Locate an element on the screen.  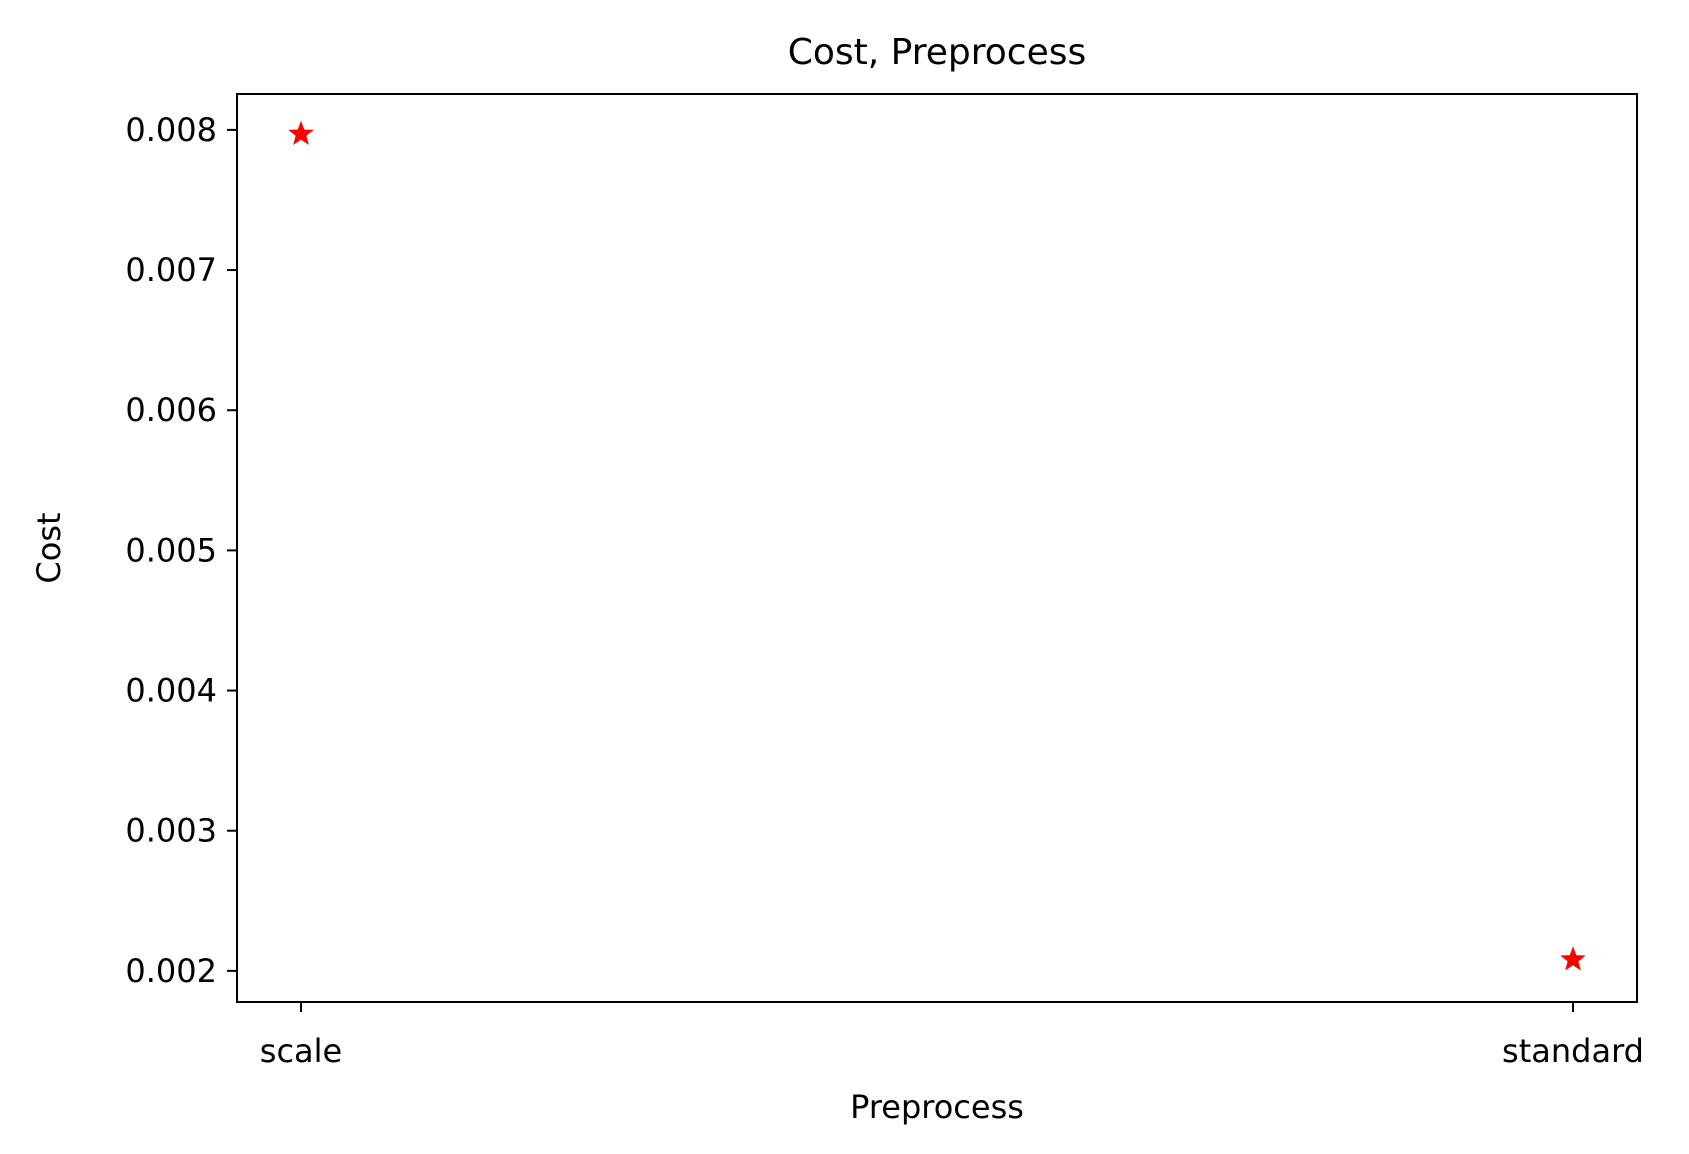
chart-title: Cost, Preprocess is located at coordinates (937, 52).